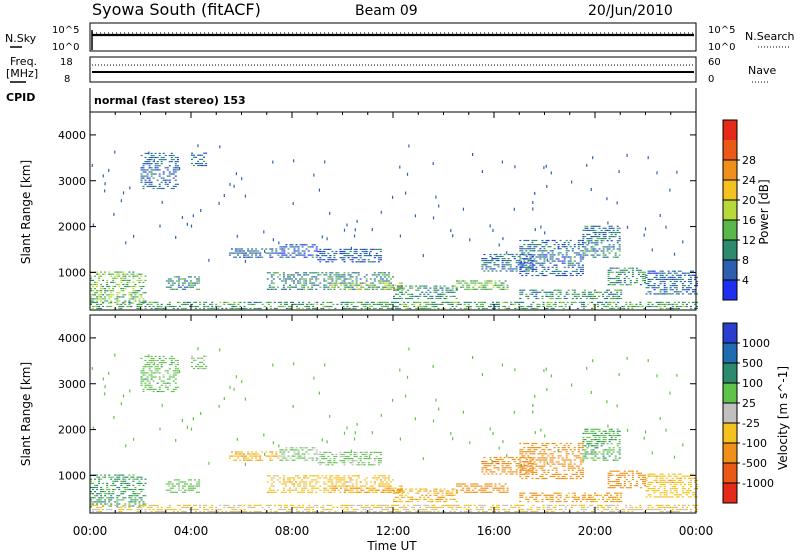  What do you see at coordinates (730, 230) in the screenshot?
I see `colorbar-swatch` at bounding box center [730, 230].